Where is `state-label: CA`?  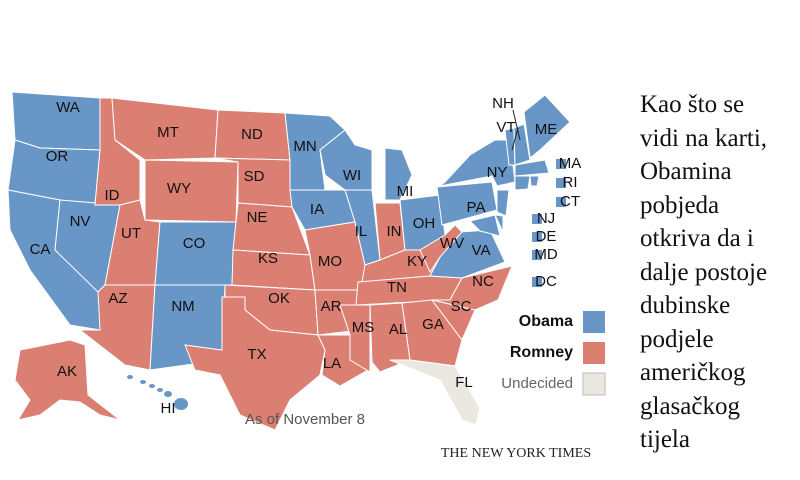 state-label: CA is located at coordinates (40, 249).